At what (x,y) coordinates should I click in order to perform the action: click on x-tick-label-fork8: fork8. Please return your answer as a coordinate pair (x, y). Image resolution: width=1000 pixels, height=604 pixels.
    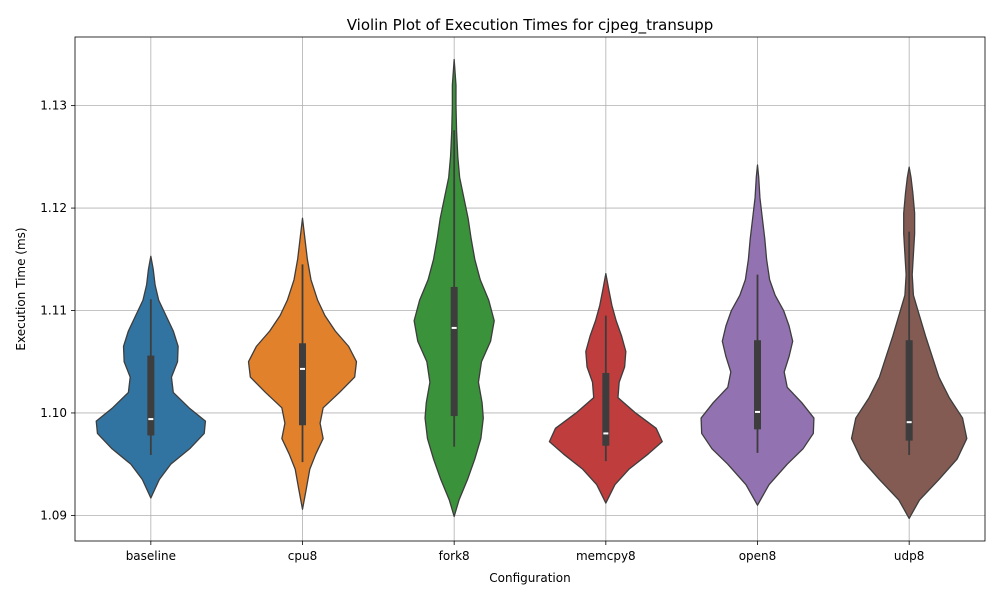
    Looking at the image, I should click on (454, 556).